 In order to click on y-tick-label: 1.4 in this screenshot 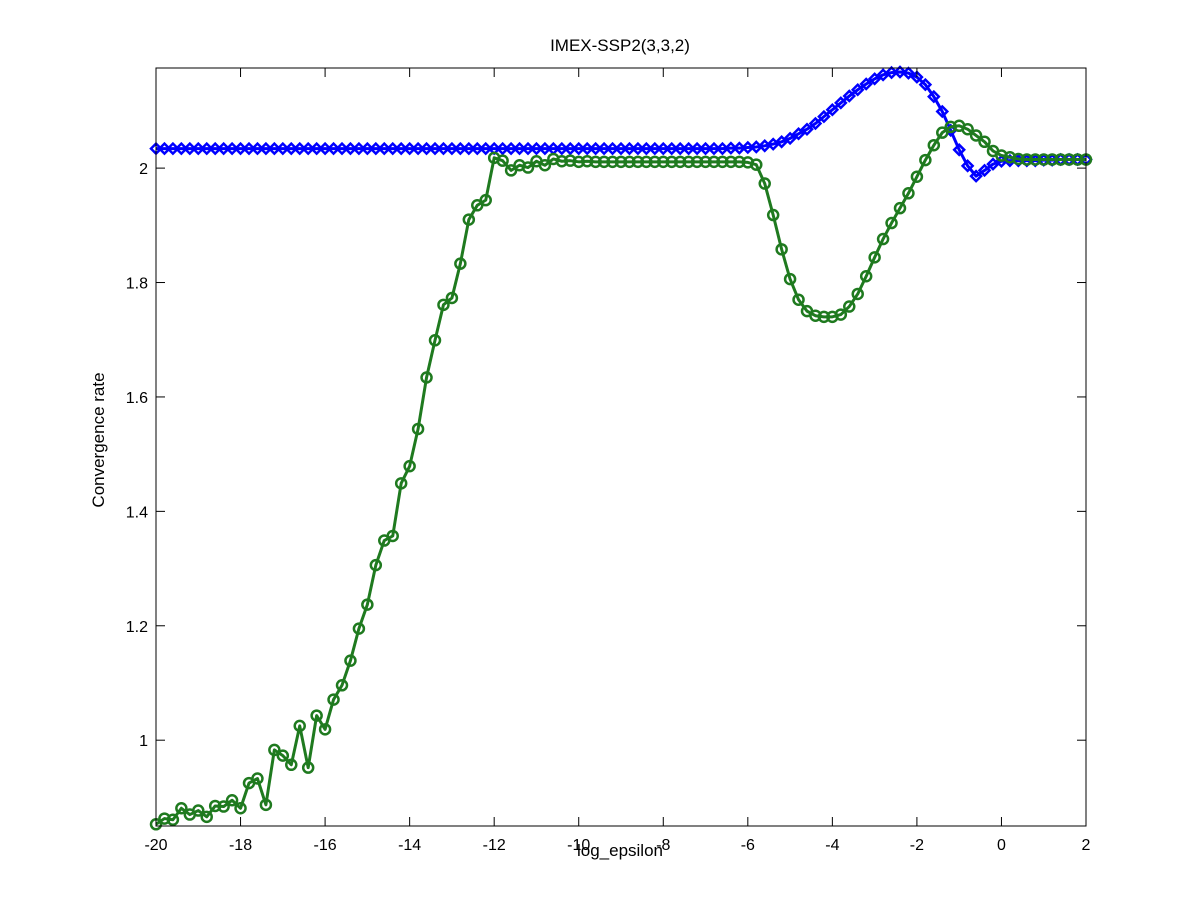, I will do `click(137, 512)`.